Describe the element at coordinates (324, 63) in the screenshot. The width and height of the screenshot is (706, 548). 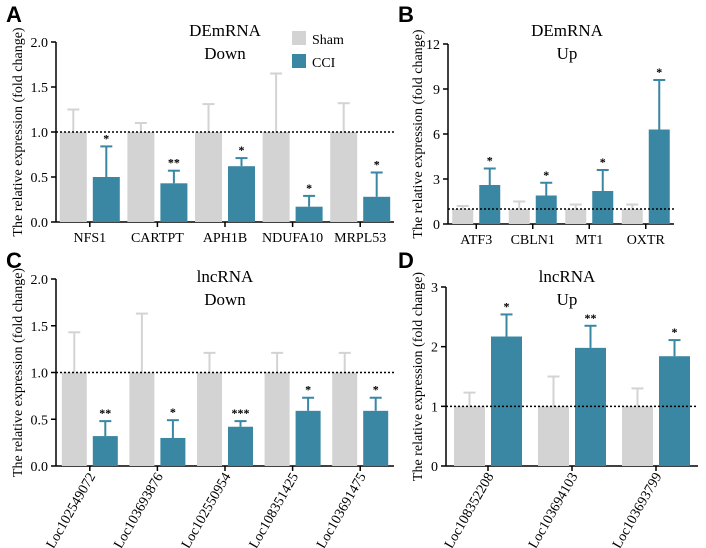
I see `legend-label-cci: CCI` at that location.